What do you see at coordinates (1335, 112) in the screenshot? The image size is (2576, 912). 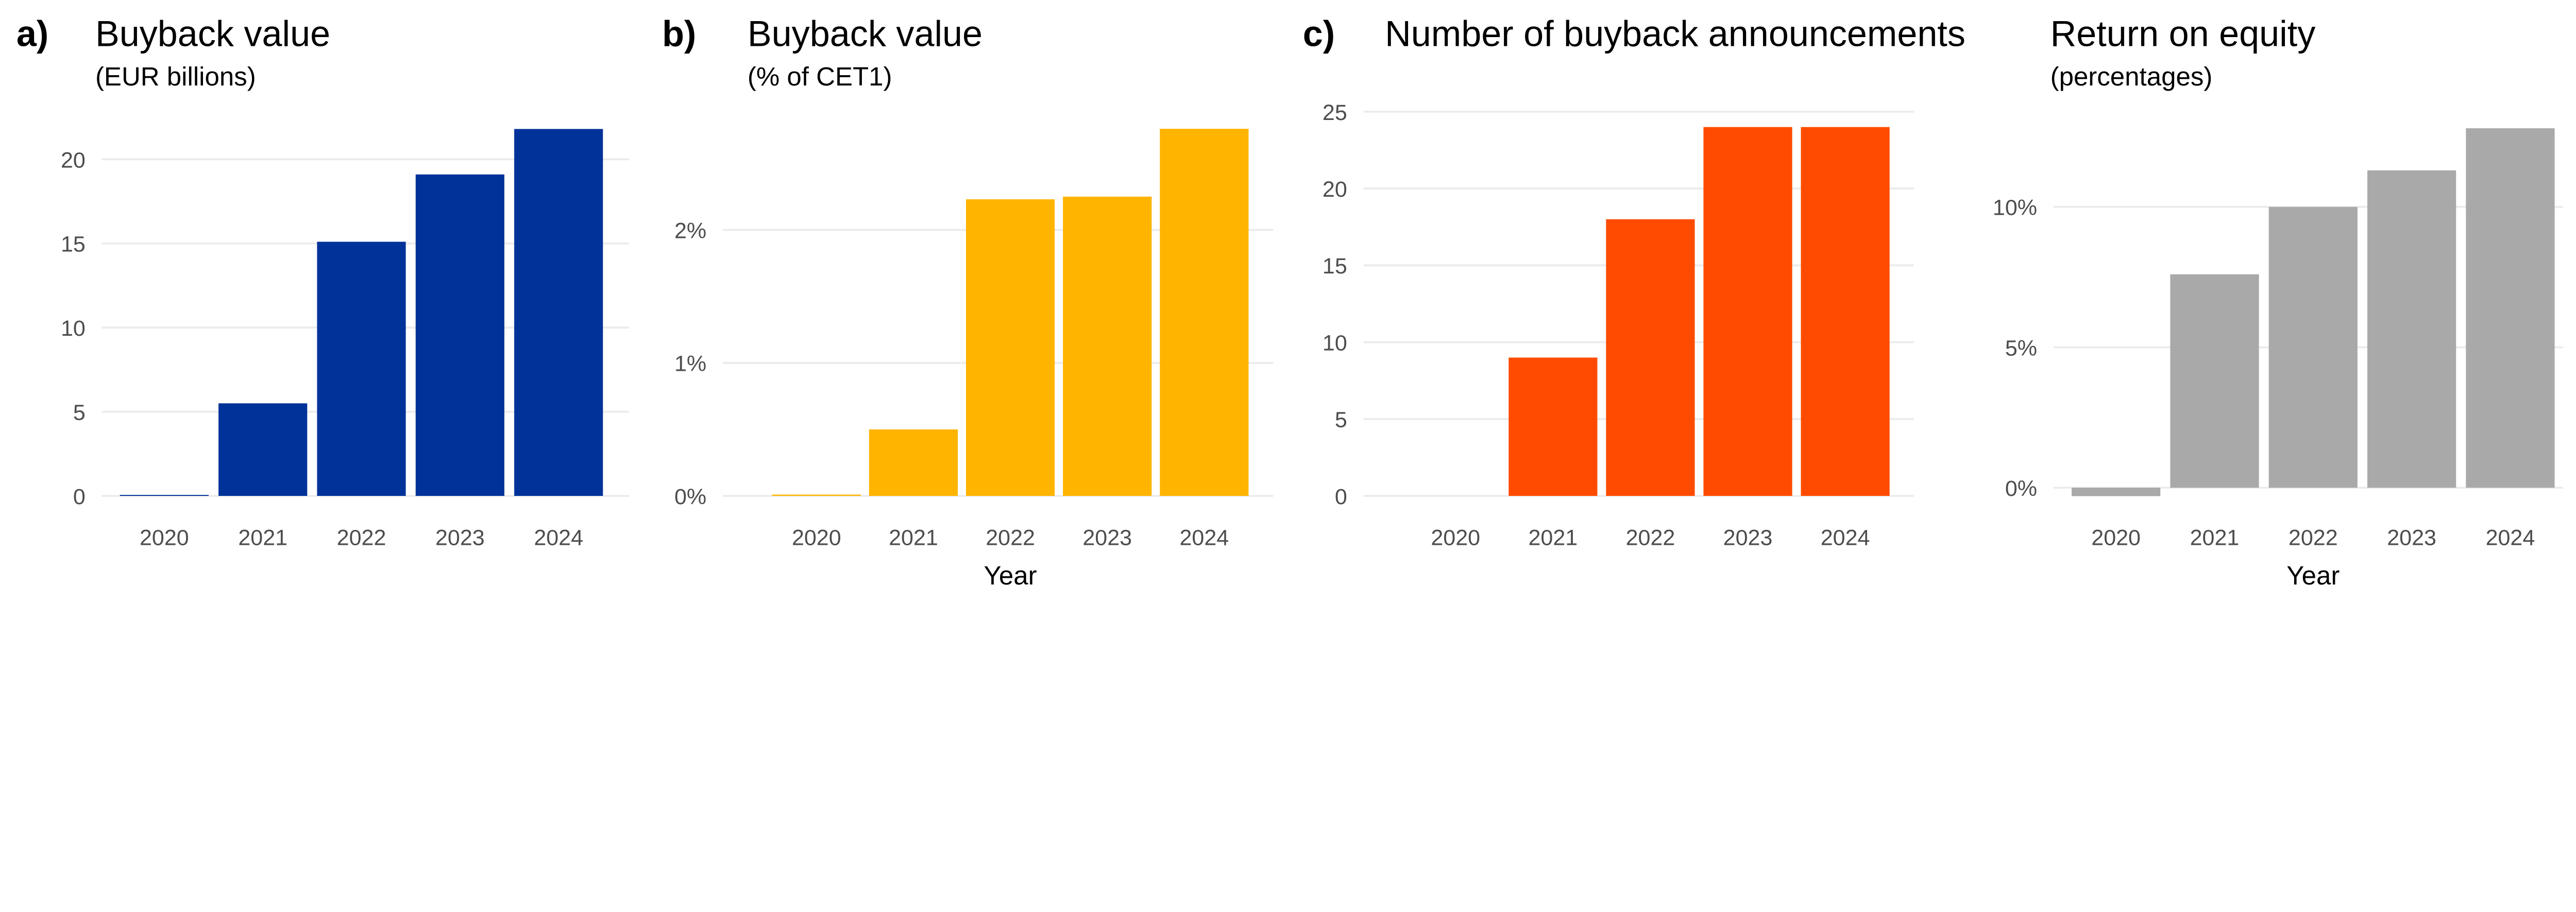 I see `y-tick-label: 25` at bounding box center [1335, 112].